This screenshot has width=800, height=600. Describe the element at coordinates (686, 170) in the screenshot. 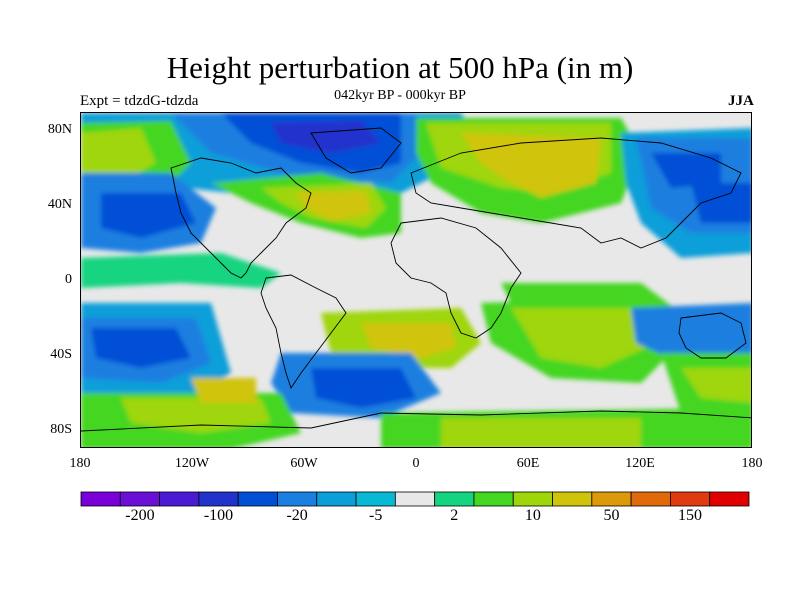

I see `field-east-asia-deep` at that location.